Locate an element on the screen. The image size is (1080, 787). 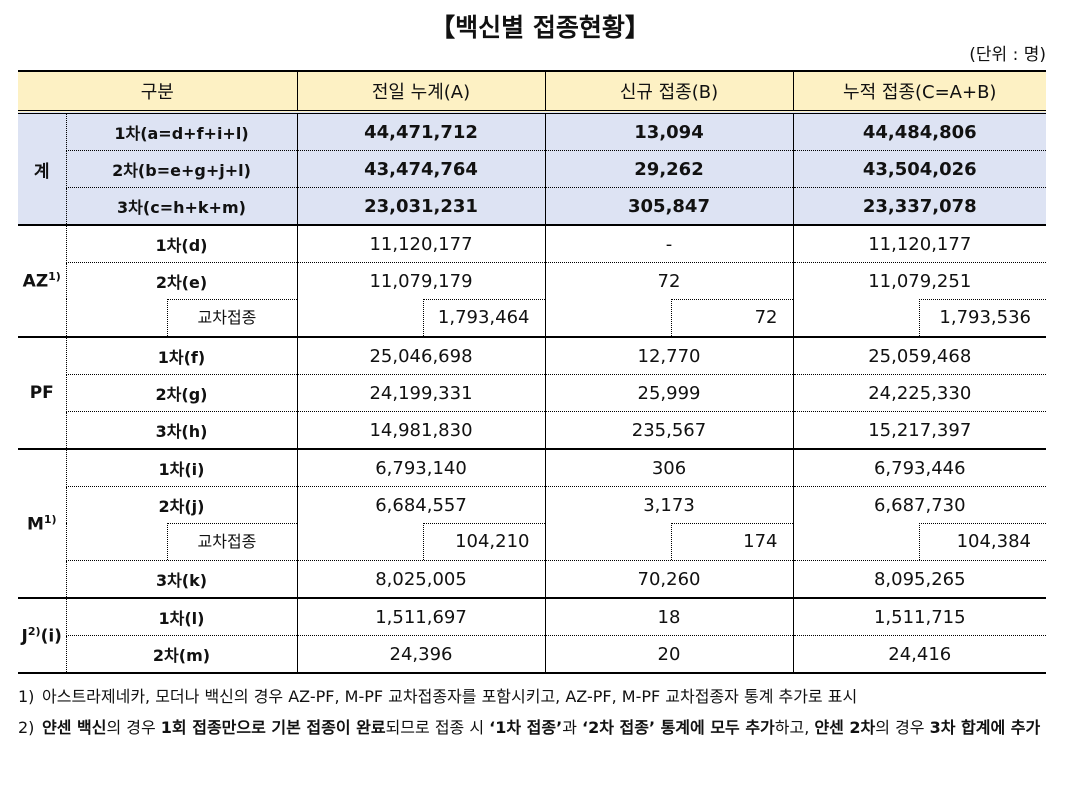
group-label: 계 is located at coordinates (42, 169).